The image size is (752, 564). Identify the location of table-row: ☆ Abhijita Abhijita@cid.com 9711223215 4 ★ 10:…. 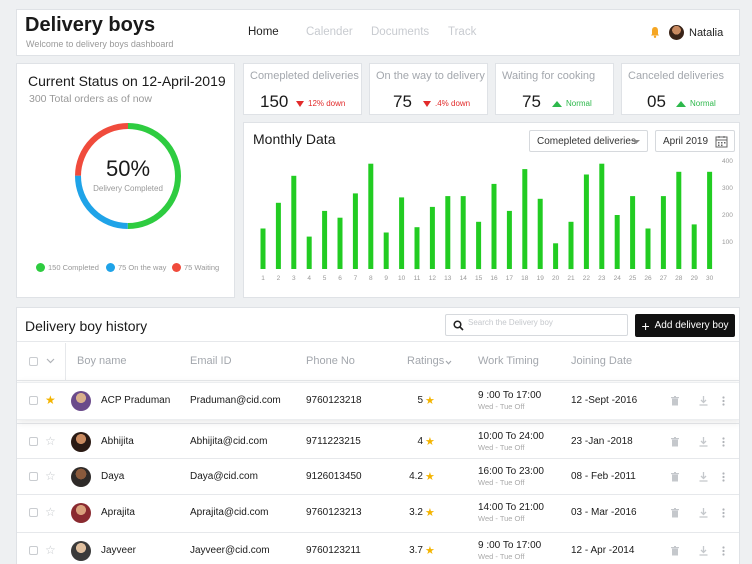
(378, 443).